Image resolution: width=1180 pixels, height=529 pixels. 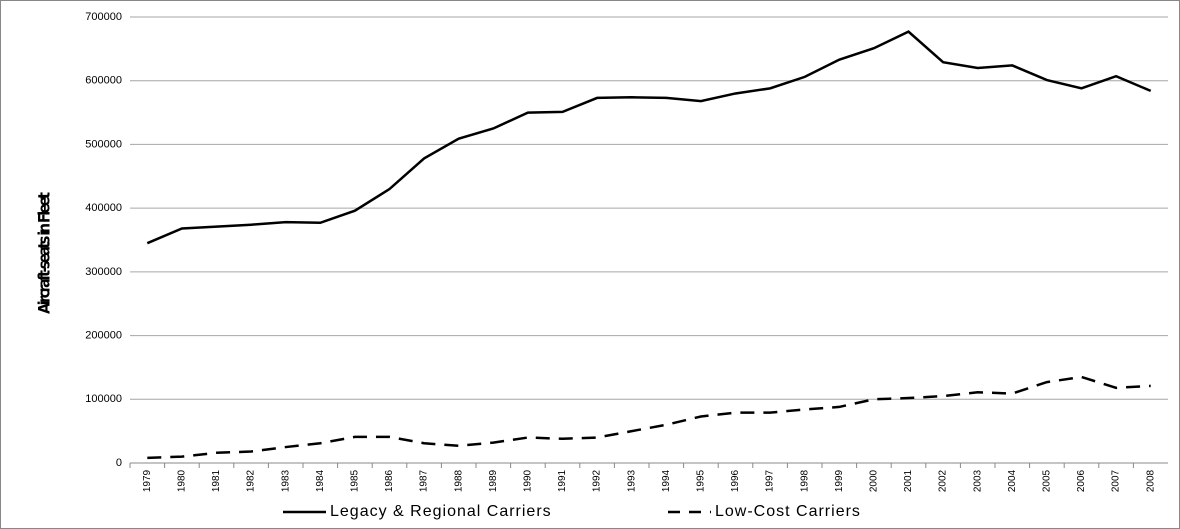 What do you see at coordinates (770, 480) in the screenshot?
I see `x-tick-label: 1997` at bounding box center [770, 480].